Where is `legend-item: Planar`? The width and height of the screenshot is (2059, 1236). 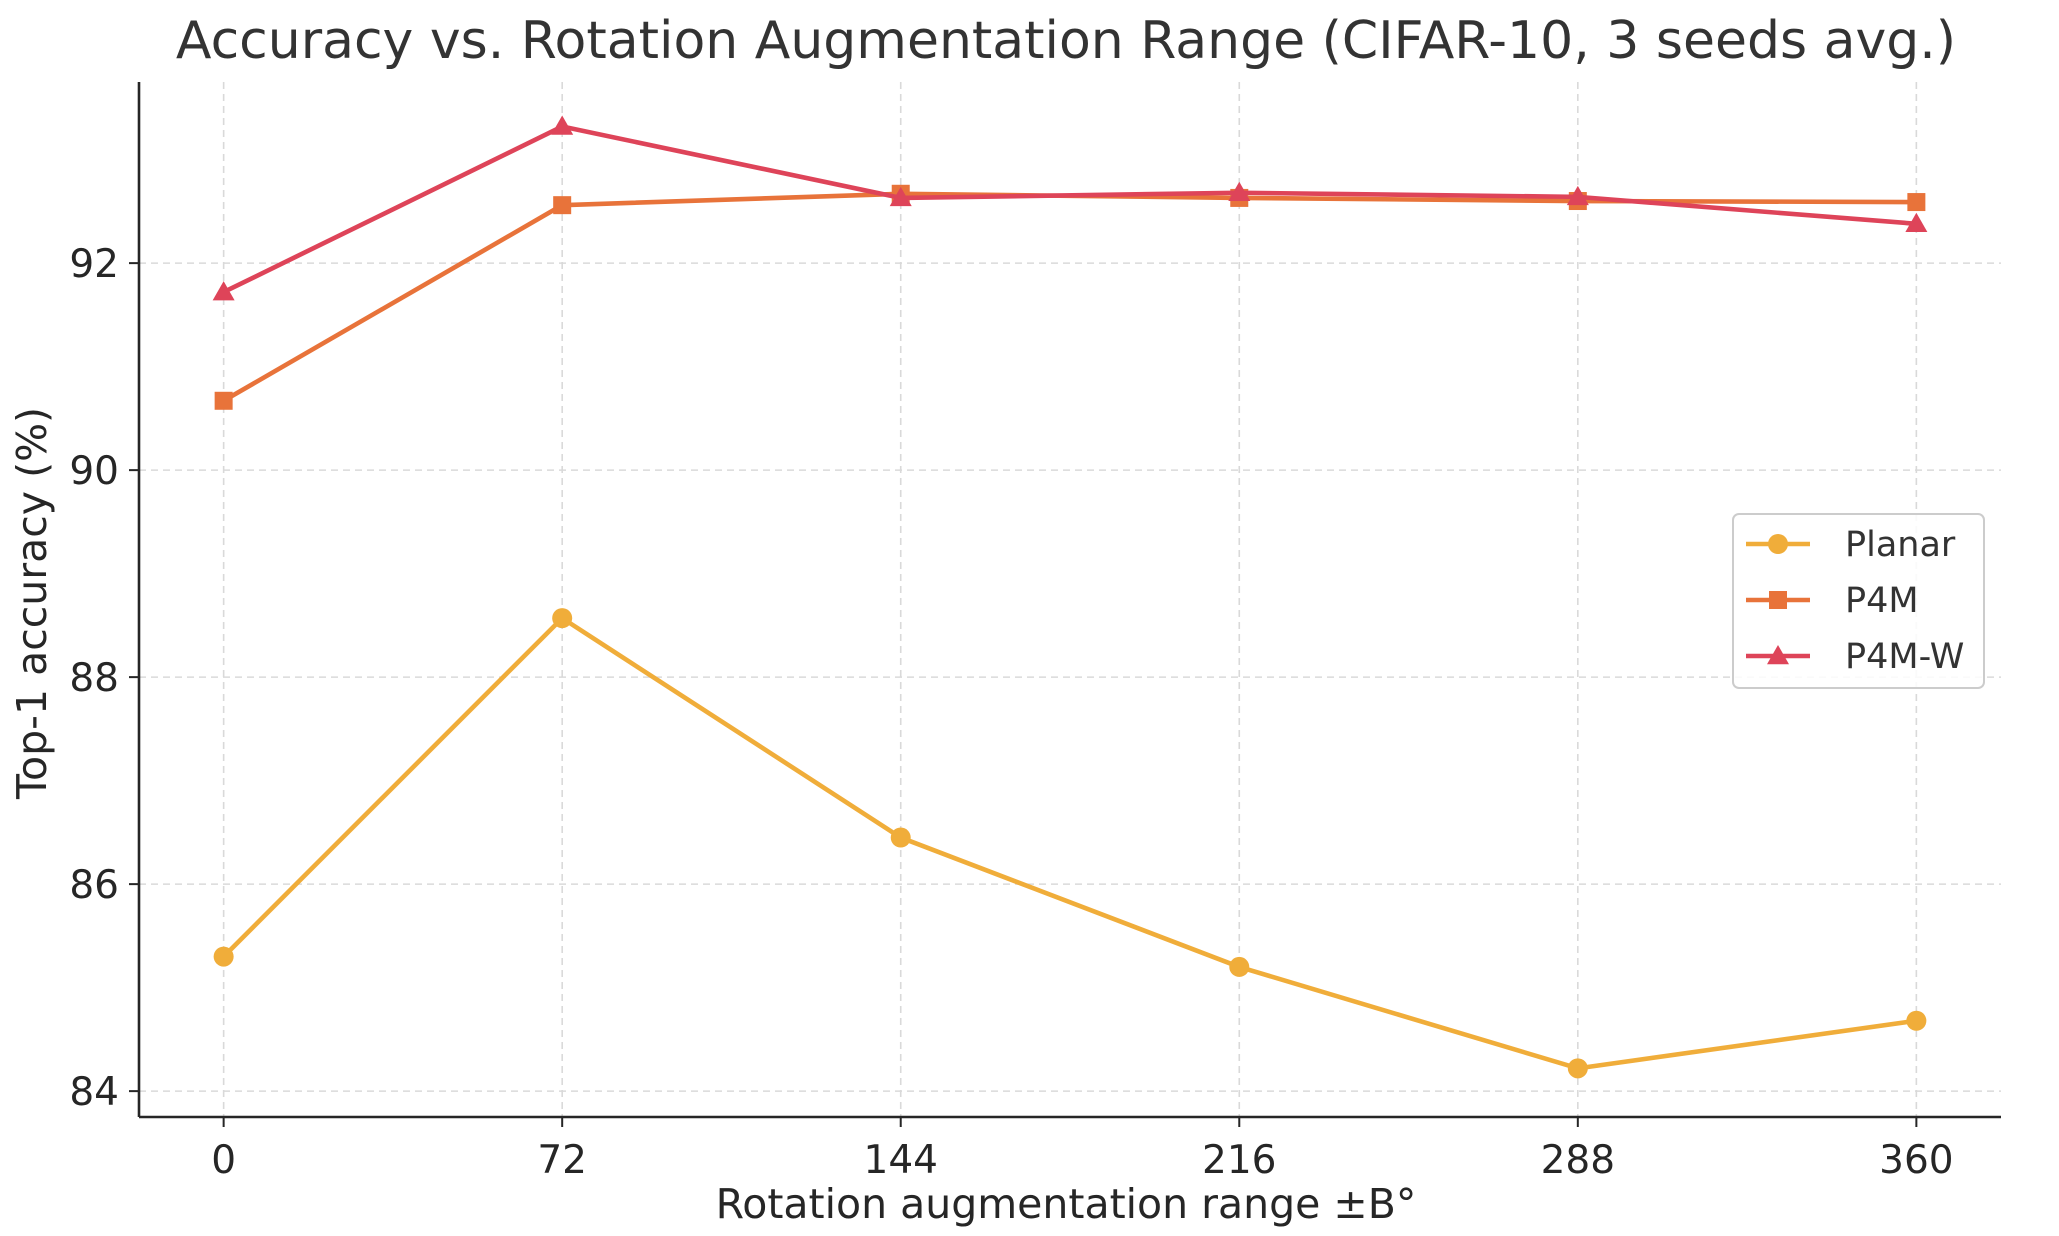
legend-item: Planar is located at coordinates (1851, 545).